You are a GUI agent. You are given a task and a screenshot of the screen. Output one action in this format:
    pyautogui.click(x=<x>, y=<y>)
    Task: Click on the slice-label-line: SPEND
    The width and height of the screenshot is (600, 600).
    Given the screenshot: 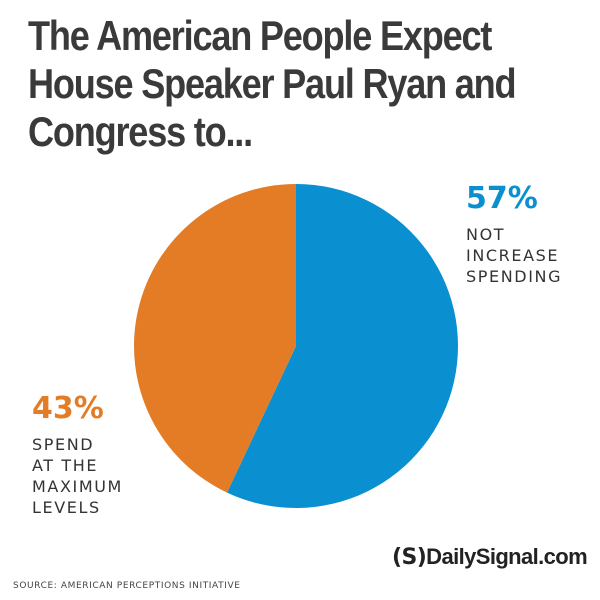 What is the action you would take?
    pyautogui.click(x=63, y=444)
    